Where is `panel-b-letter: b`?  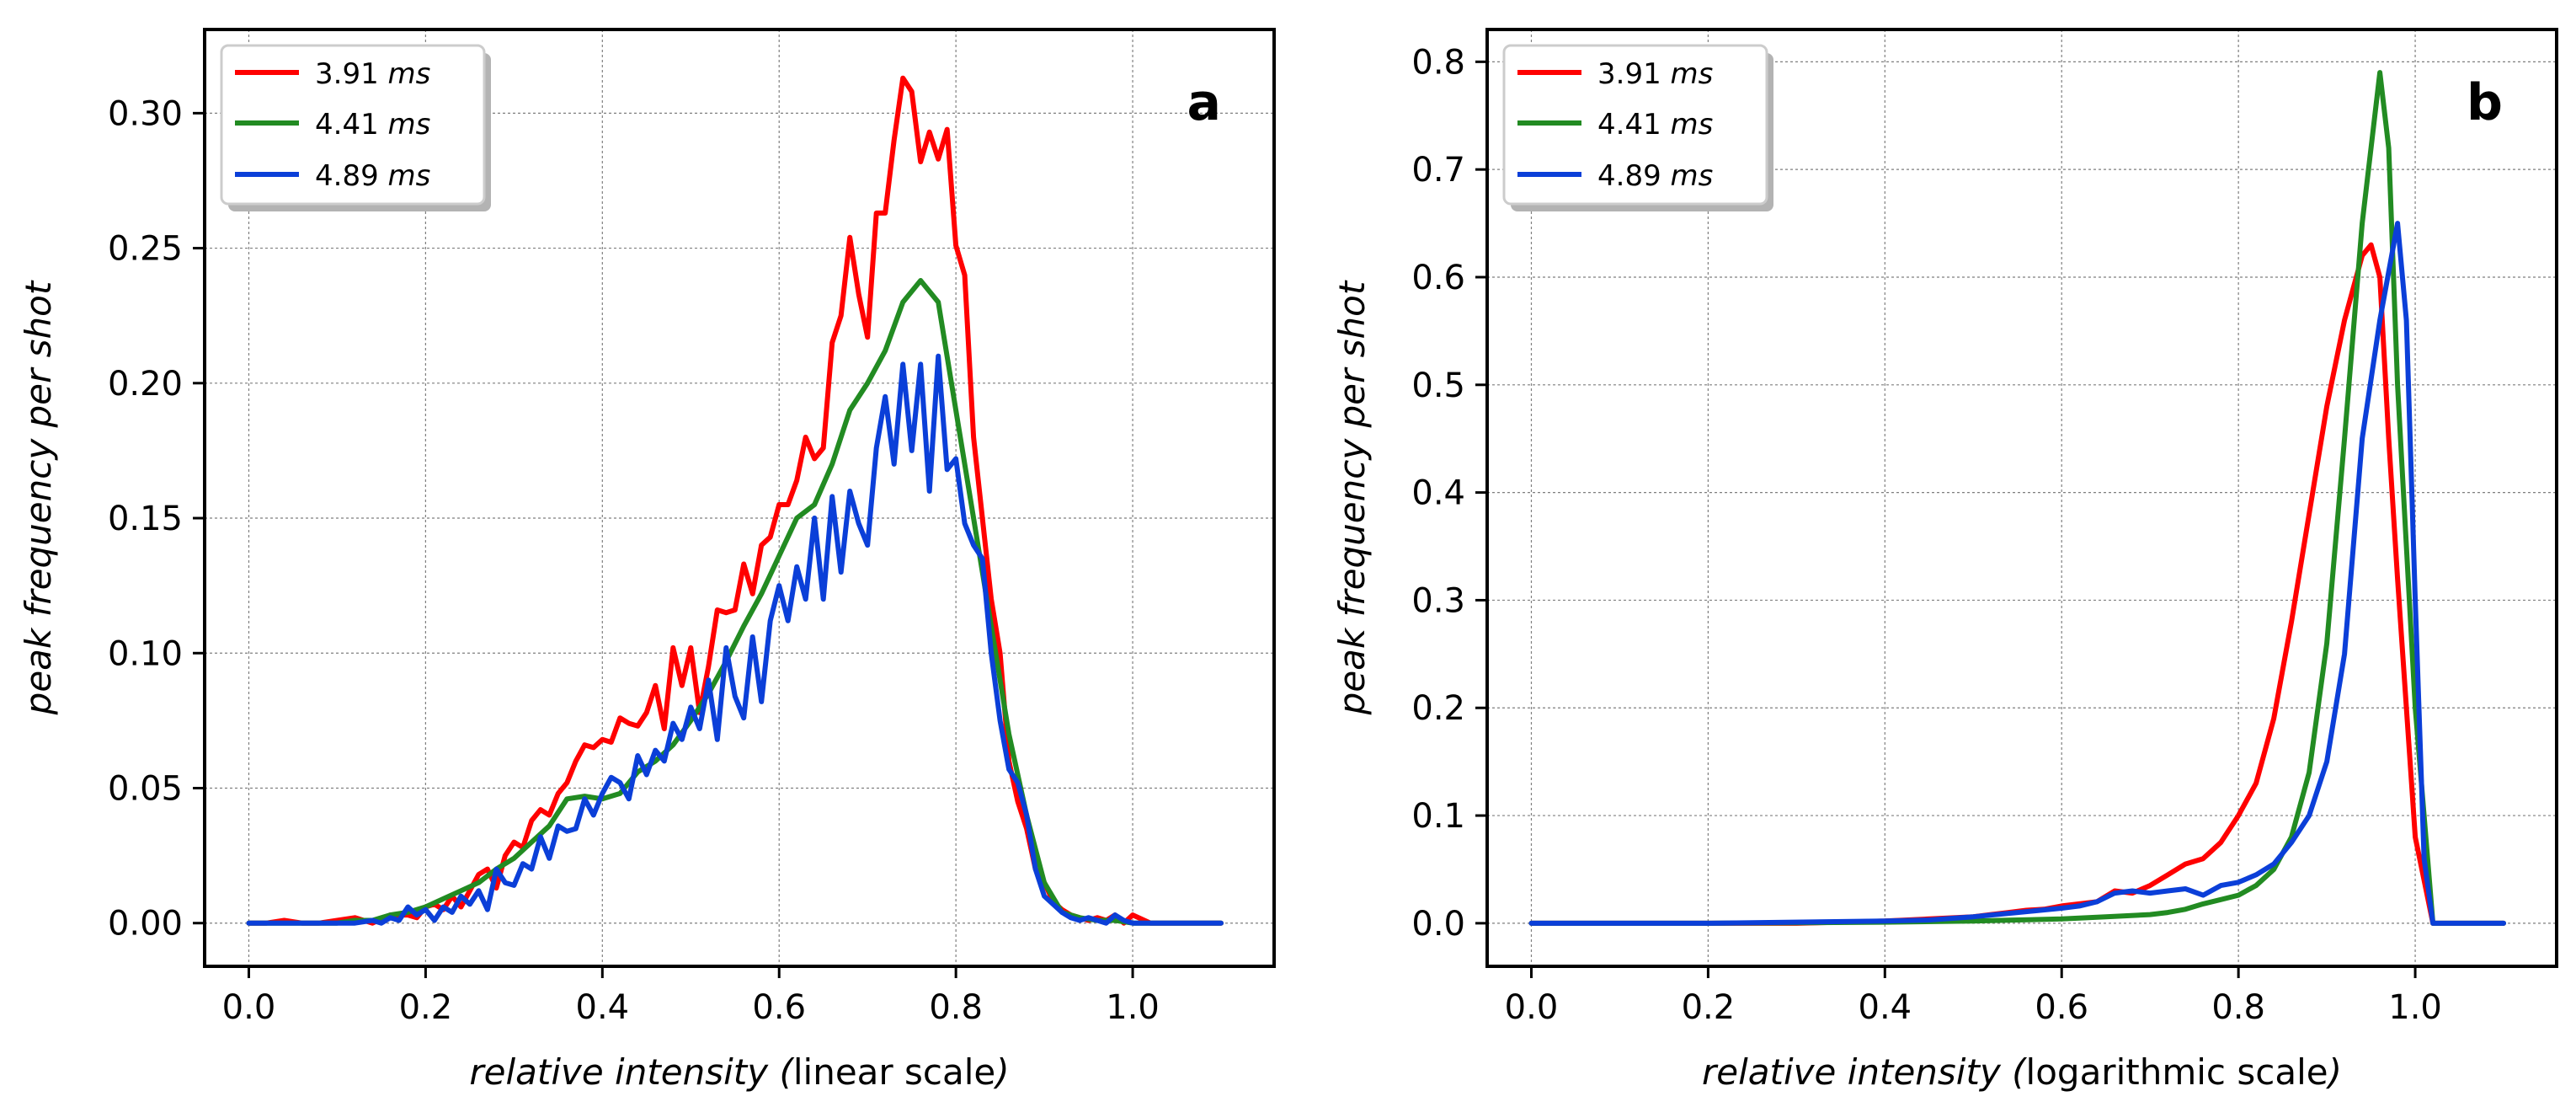 panel-b-letter: b is located at coordinates (2485, 103).